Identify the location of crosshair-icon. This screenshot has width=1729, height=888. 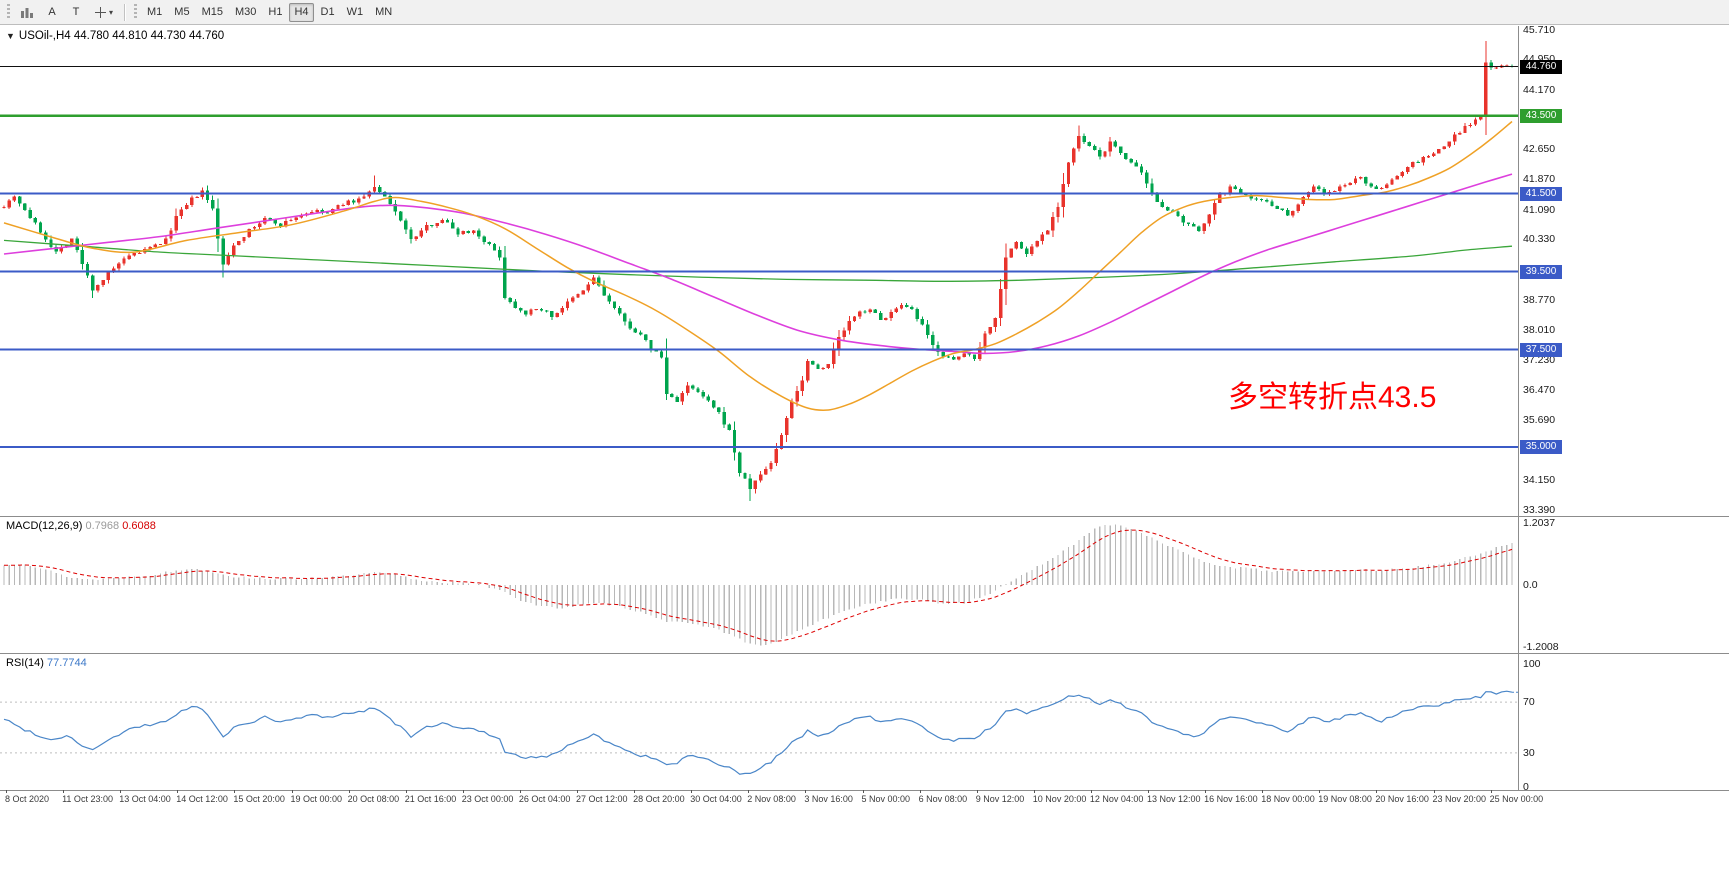
(100, 12).